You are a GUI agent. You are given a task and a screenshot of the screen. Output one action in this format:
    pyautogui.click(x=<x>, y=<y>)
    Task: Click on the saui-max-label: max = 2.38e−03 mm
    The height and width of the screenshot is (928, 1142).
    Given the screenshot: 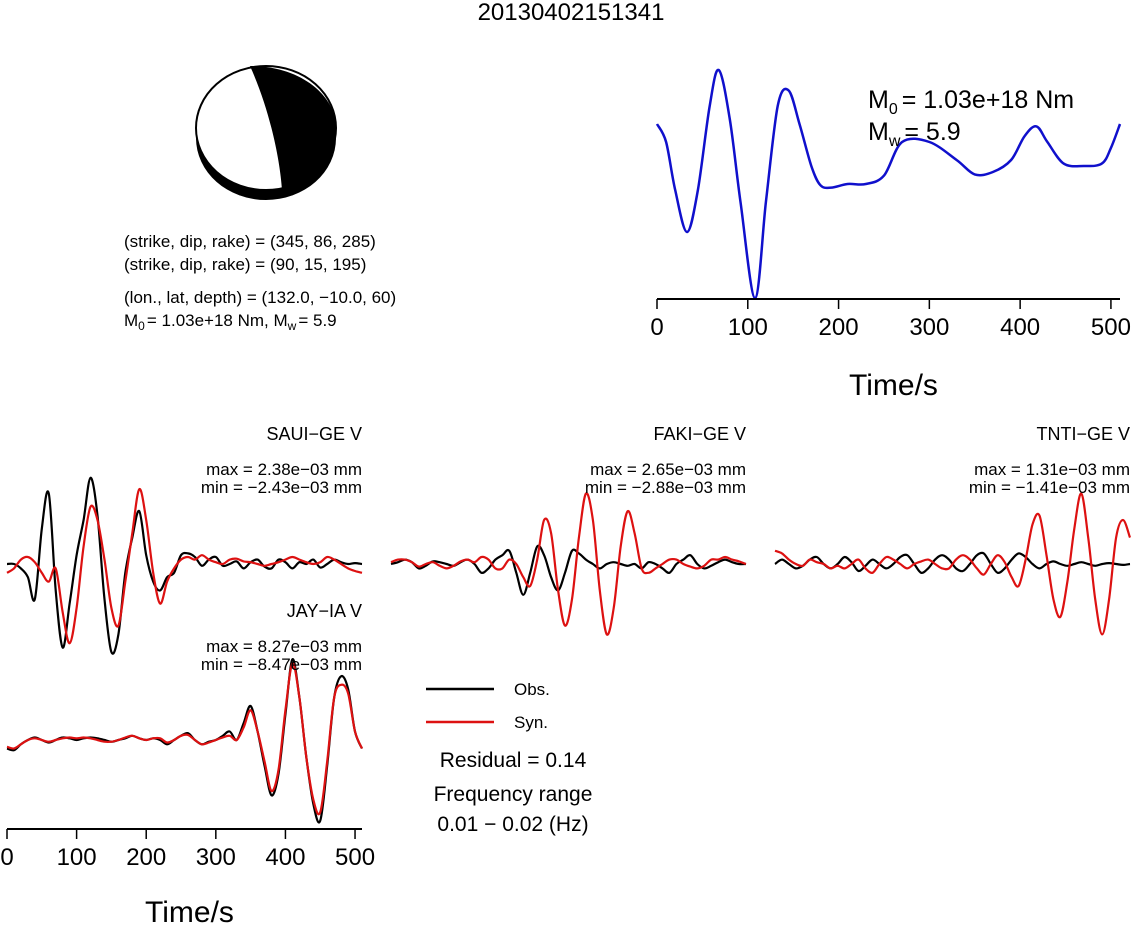 What is the action you would take?
    pyautogui.click(x=284, y=469)
    